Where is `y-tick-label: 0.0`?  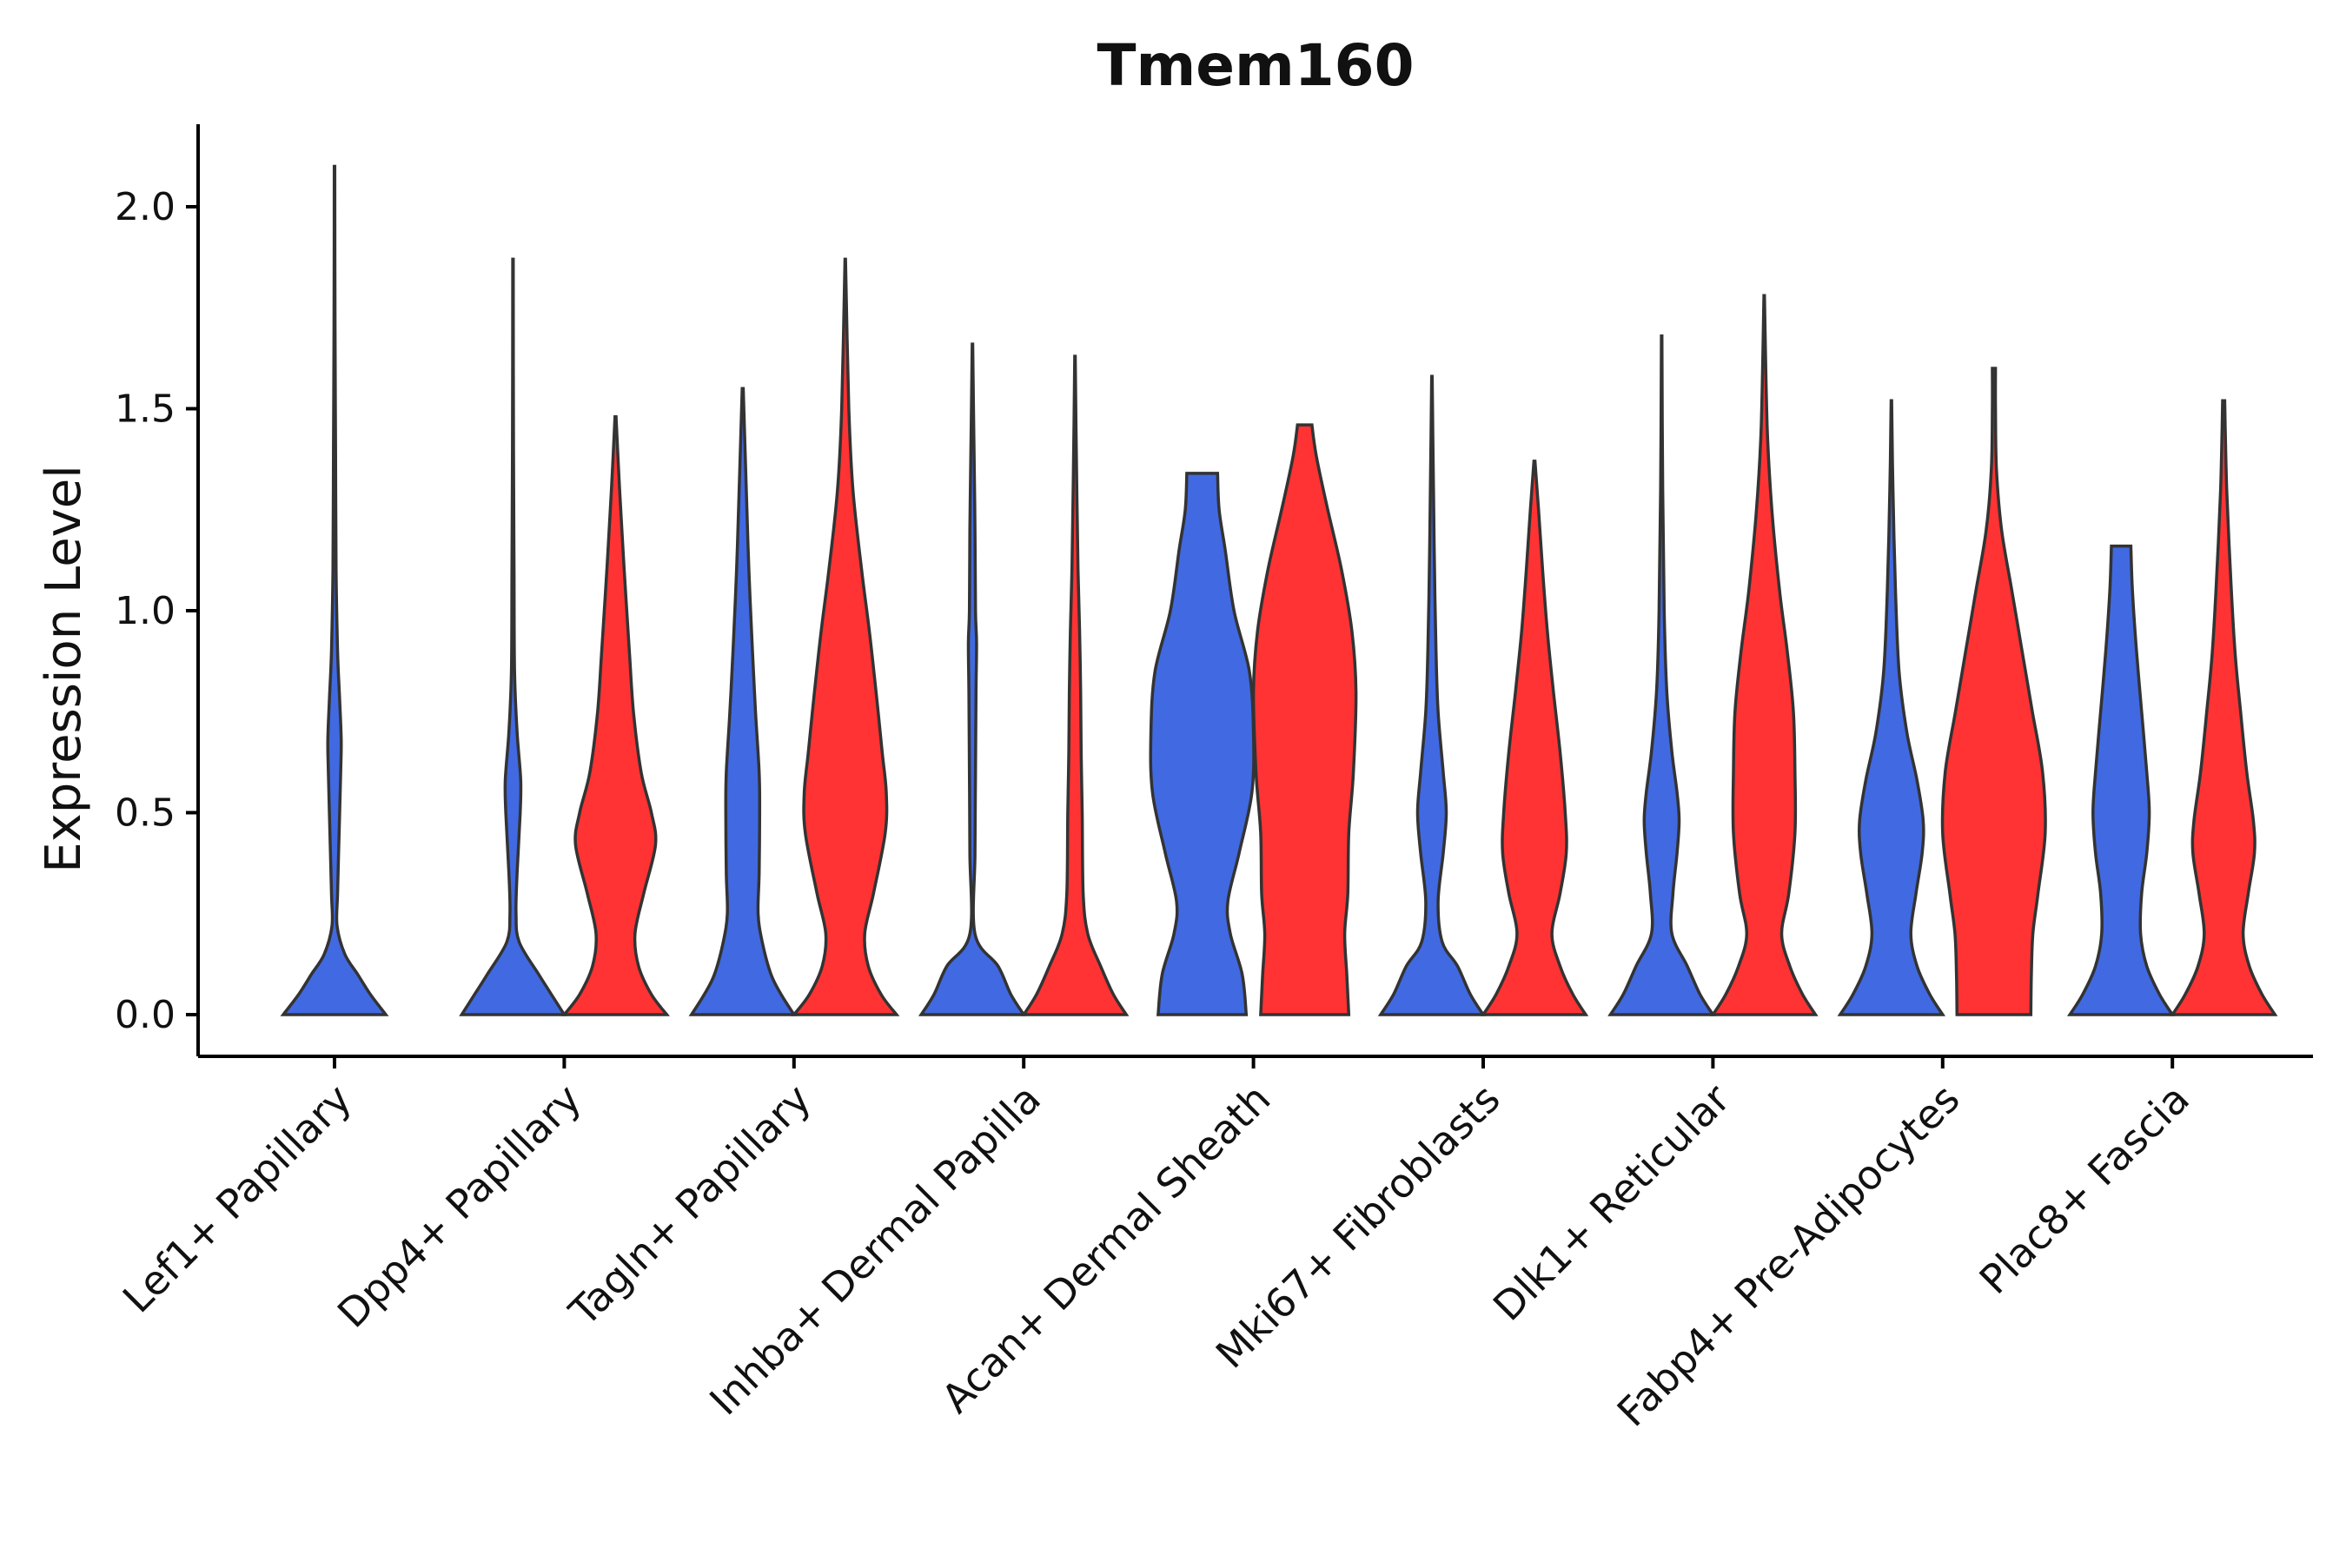
y-tick-label: 0.0 is located at coordinates (145, 1015).